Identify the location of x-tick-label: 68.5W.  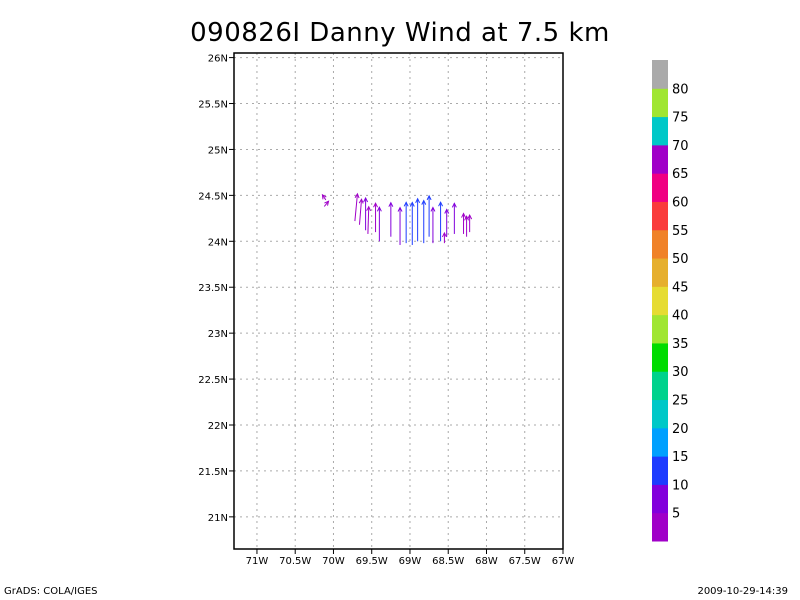
(448, 561).